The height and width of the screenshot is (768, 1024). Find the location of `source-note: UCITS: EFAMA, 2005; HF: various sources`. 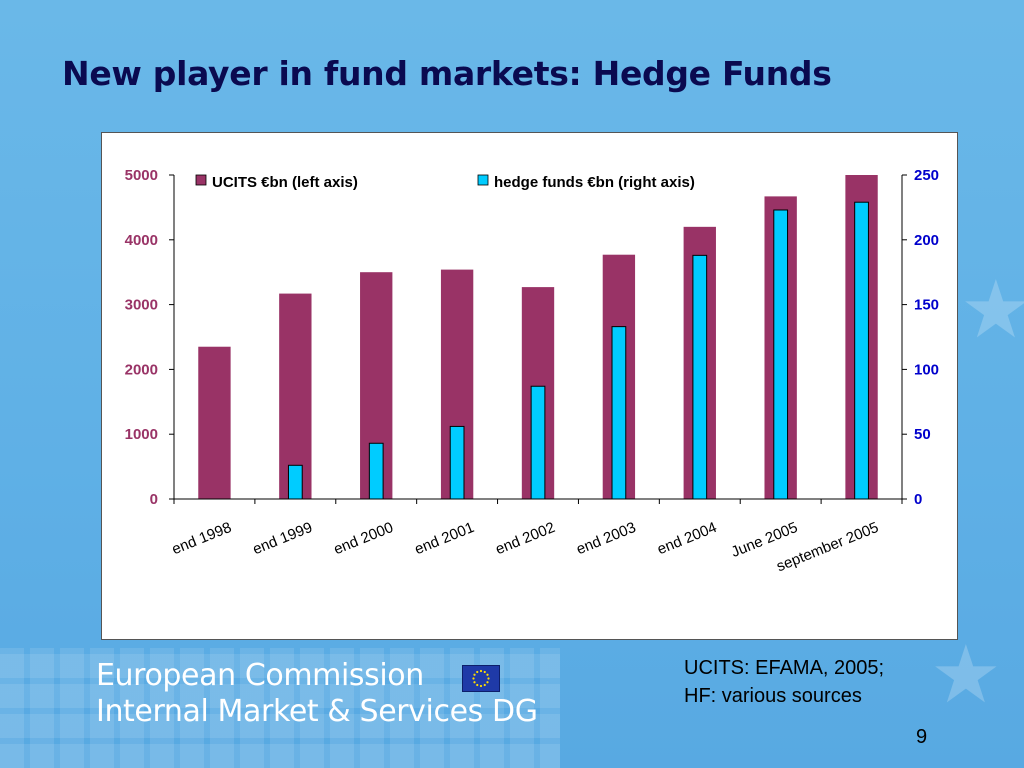

source-note: UCITS: EFAMA, 2005; HF: various sources is located at coordinates (784, 682).